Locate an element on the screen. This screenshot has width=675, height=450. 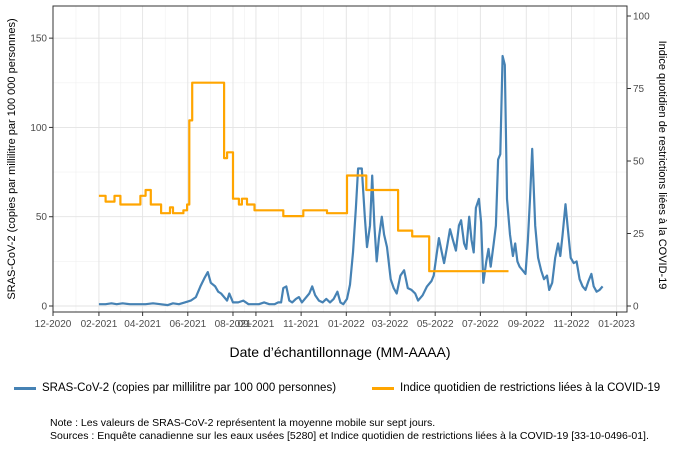
legend-key-restrictions is located at coordinates (383, 388).